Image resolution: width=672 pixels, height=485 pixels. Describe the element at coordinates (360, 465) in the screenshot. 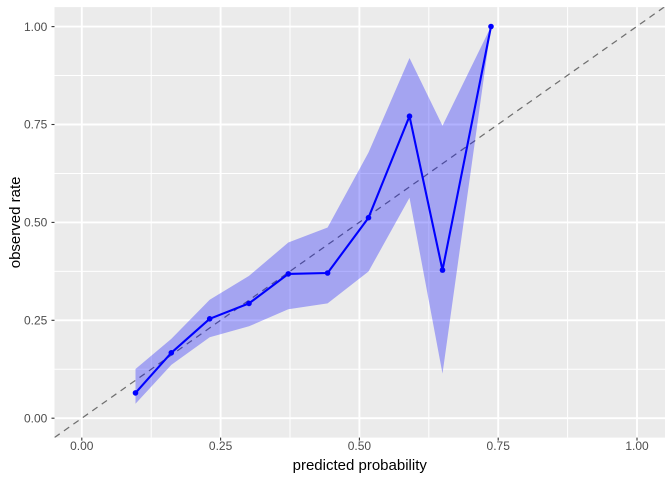

I see `svg-text: predicted probability` at that location.